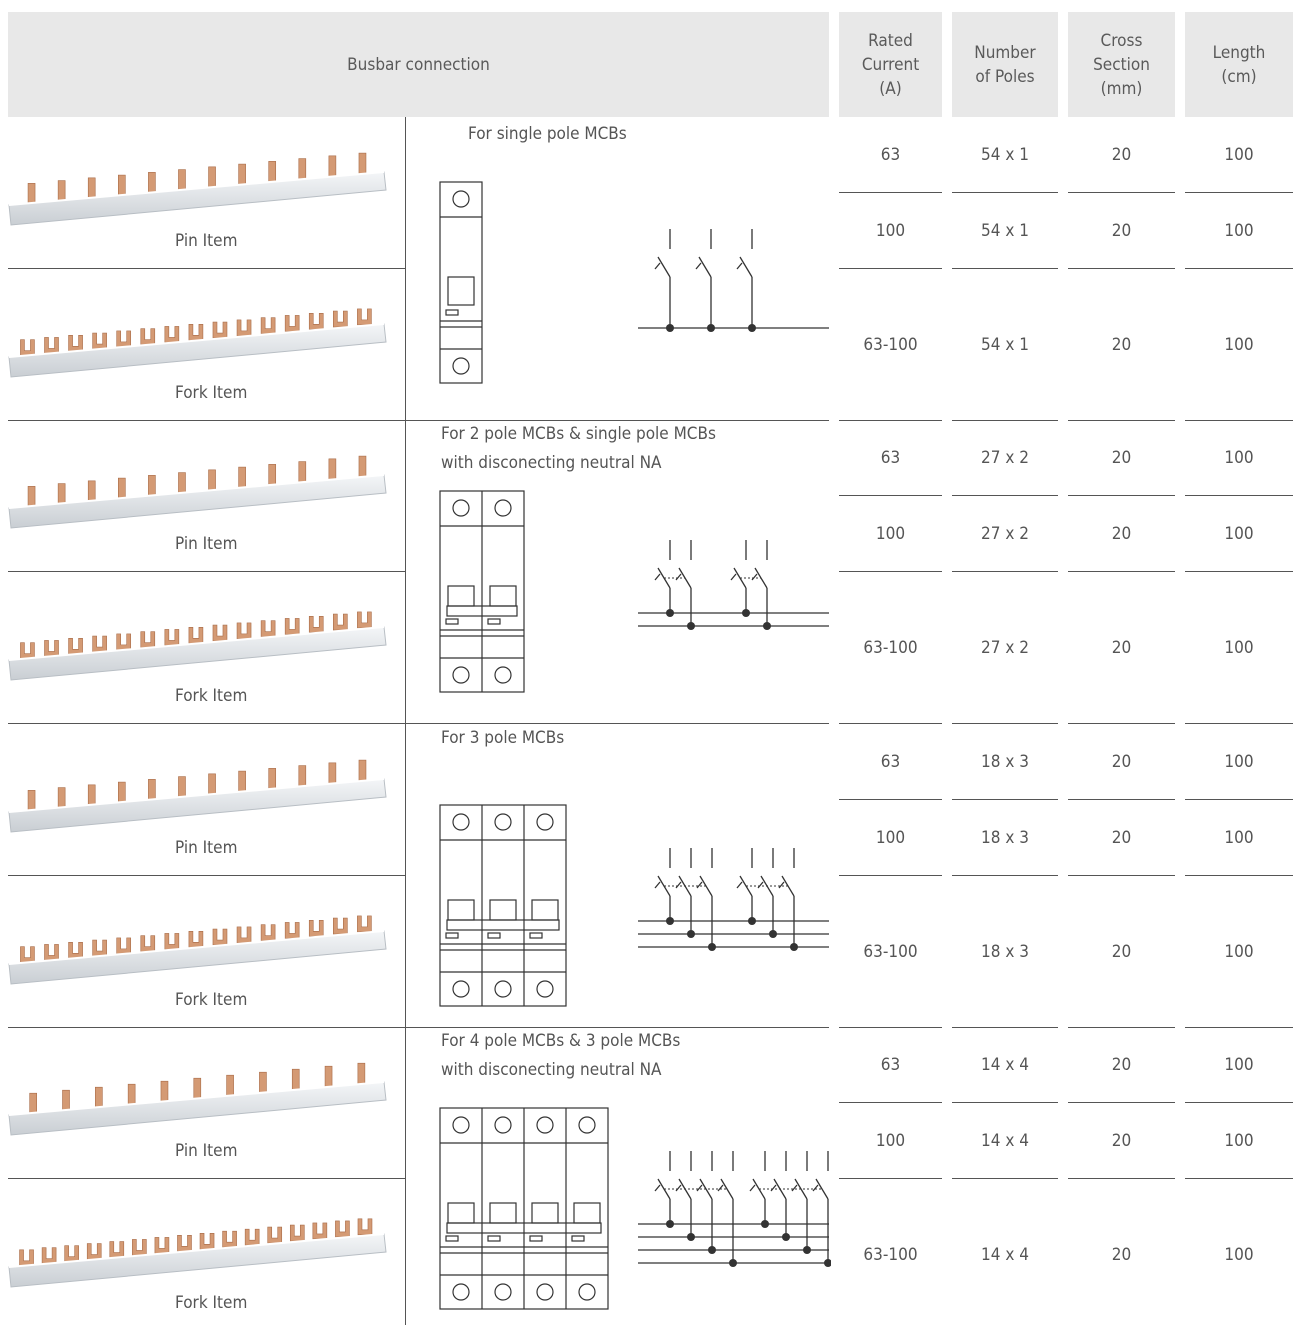 The width and height of the screenshot is (1293, 1330). What do you see at coordinates (461, 282) in the screenshot?
I see `mcb-1-pole-drawing` at bounding box center [461, 282].